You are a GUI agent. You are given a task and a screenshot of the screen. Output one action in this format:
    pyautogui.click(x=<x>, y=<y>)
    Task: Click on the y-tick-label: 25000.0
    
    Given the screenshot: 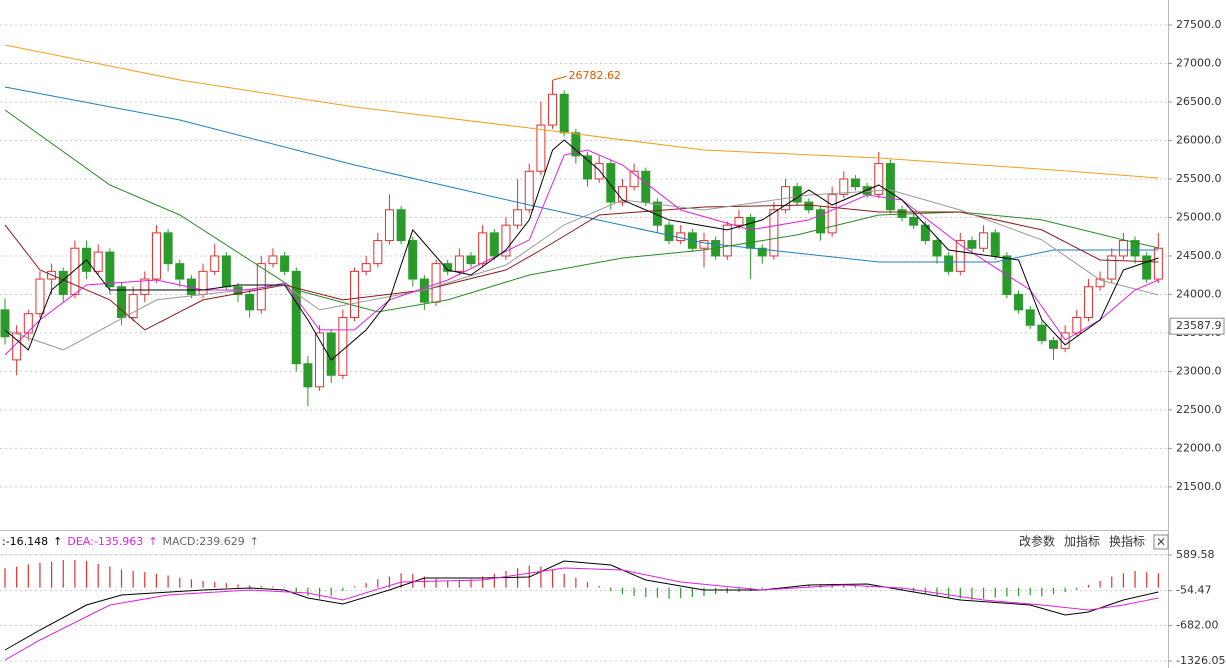 What is the action you would take?
    pyautogui.click(x=1199, y=216)
    